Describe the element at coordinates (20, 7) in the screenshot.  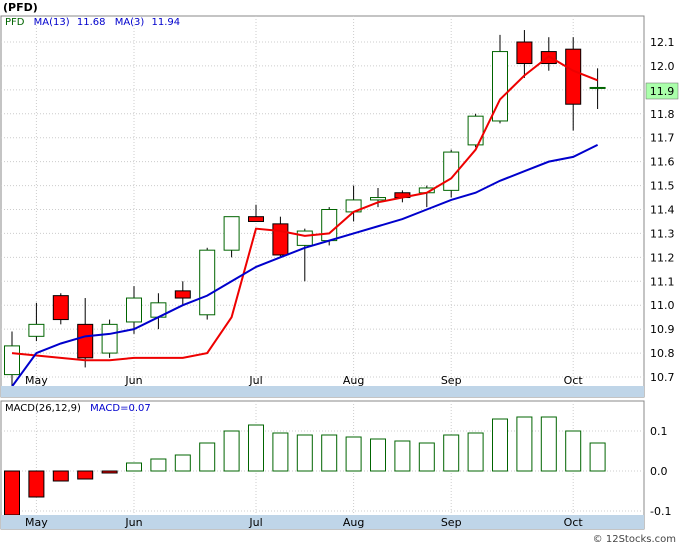
I see `chart-title: (PFD)` at that location.